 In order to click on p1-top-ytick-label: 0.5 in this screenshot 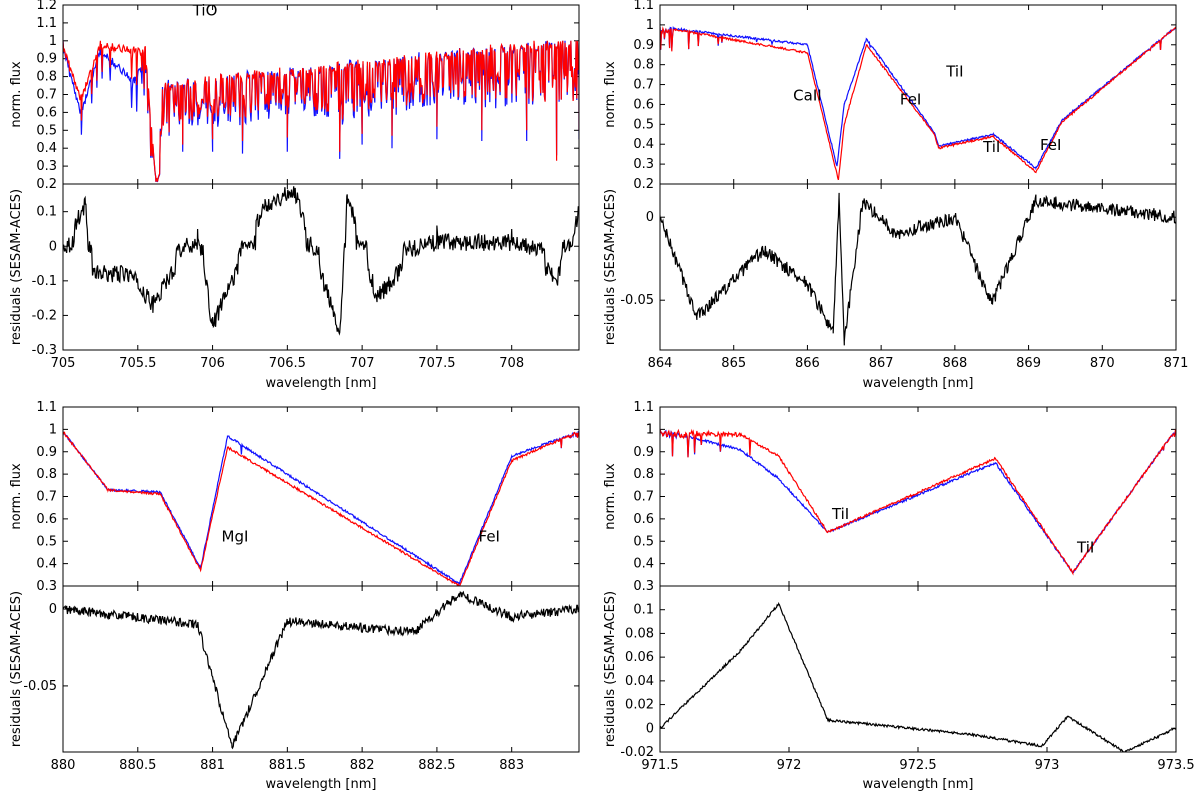, I will do `click(46, 130)`.